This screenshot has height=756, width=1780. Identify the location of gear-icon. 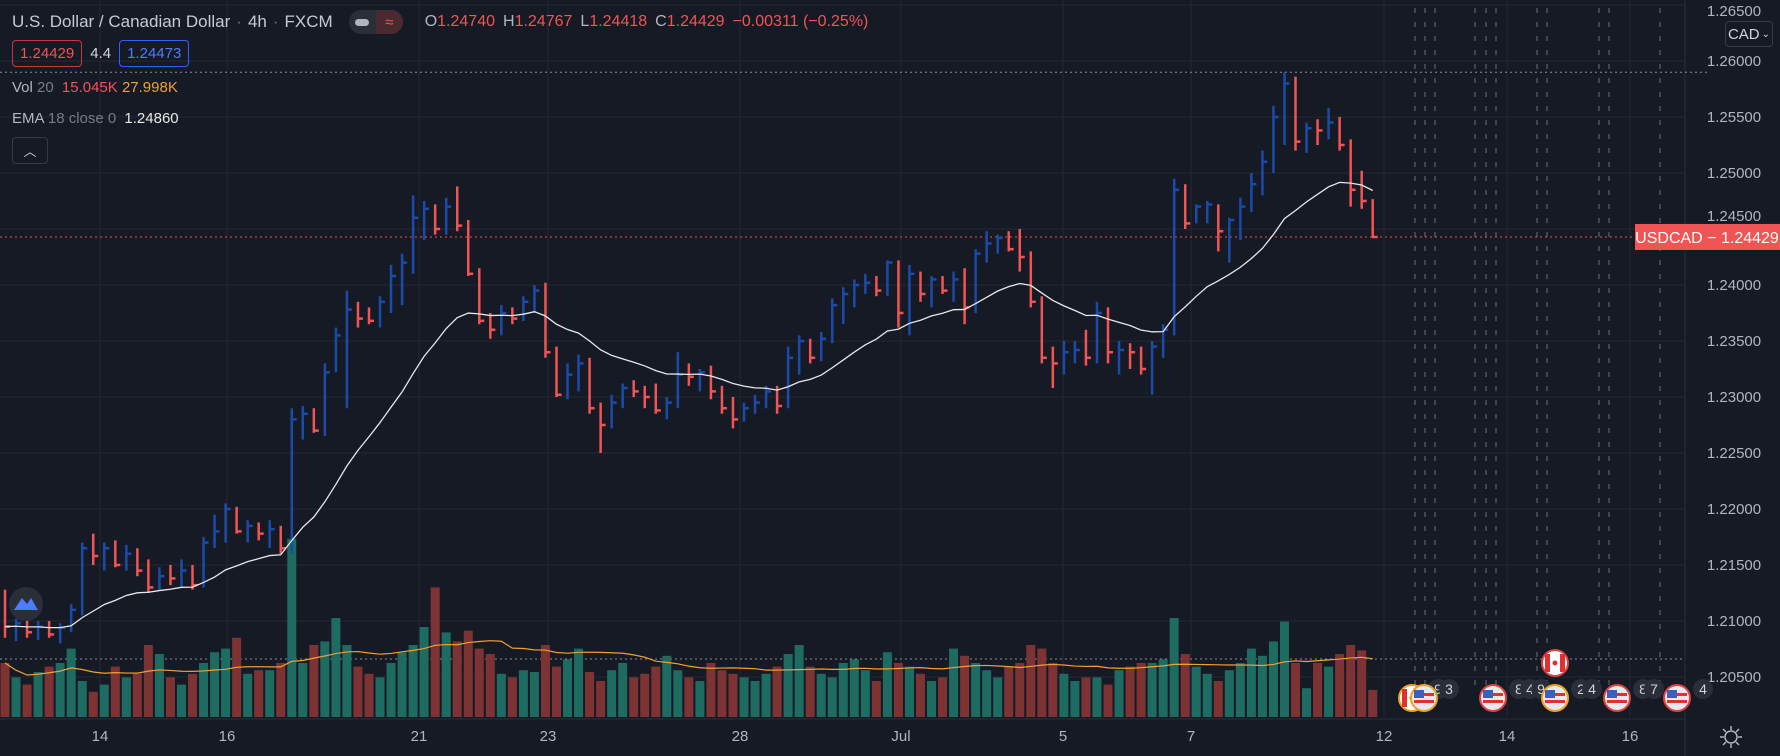
(1731, 737).